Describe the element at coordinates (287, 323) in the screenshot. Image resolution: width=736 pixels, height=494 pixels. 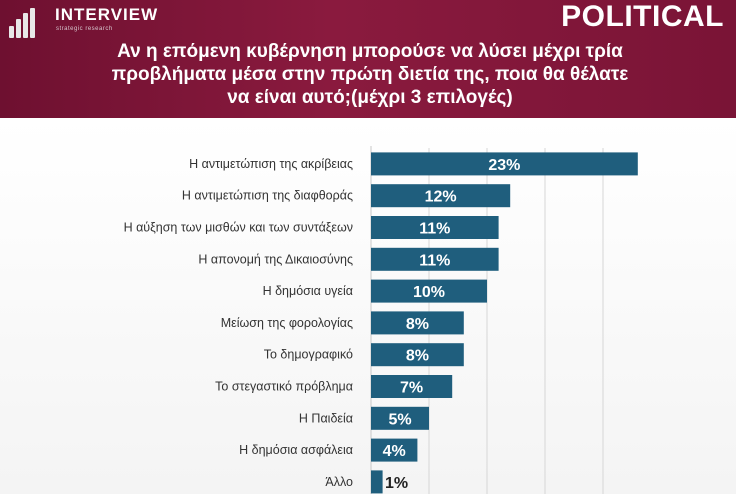
I see `category-label: Μείωση της φορολογίας` at that location.